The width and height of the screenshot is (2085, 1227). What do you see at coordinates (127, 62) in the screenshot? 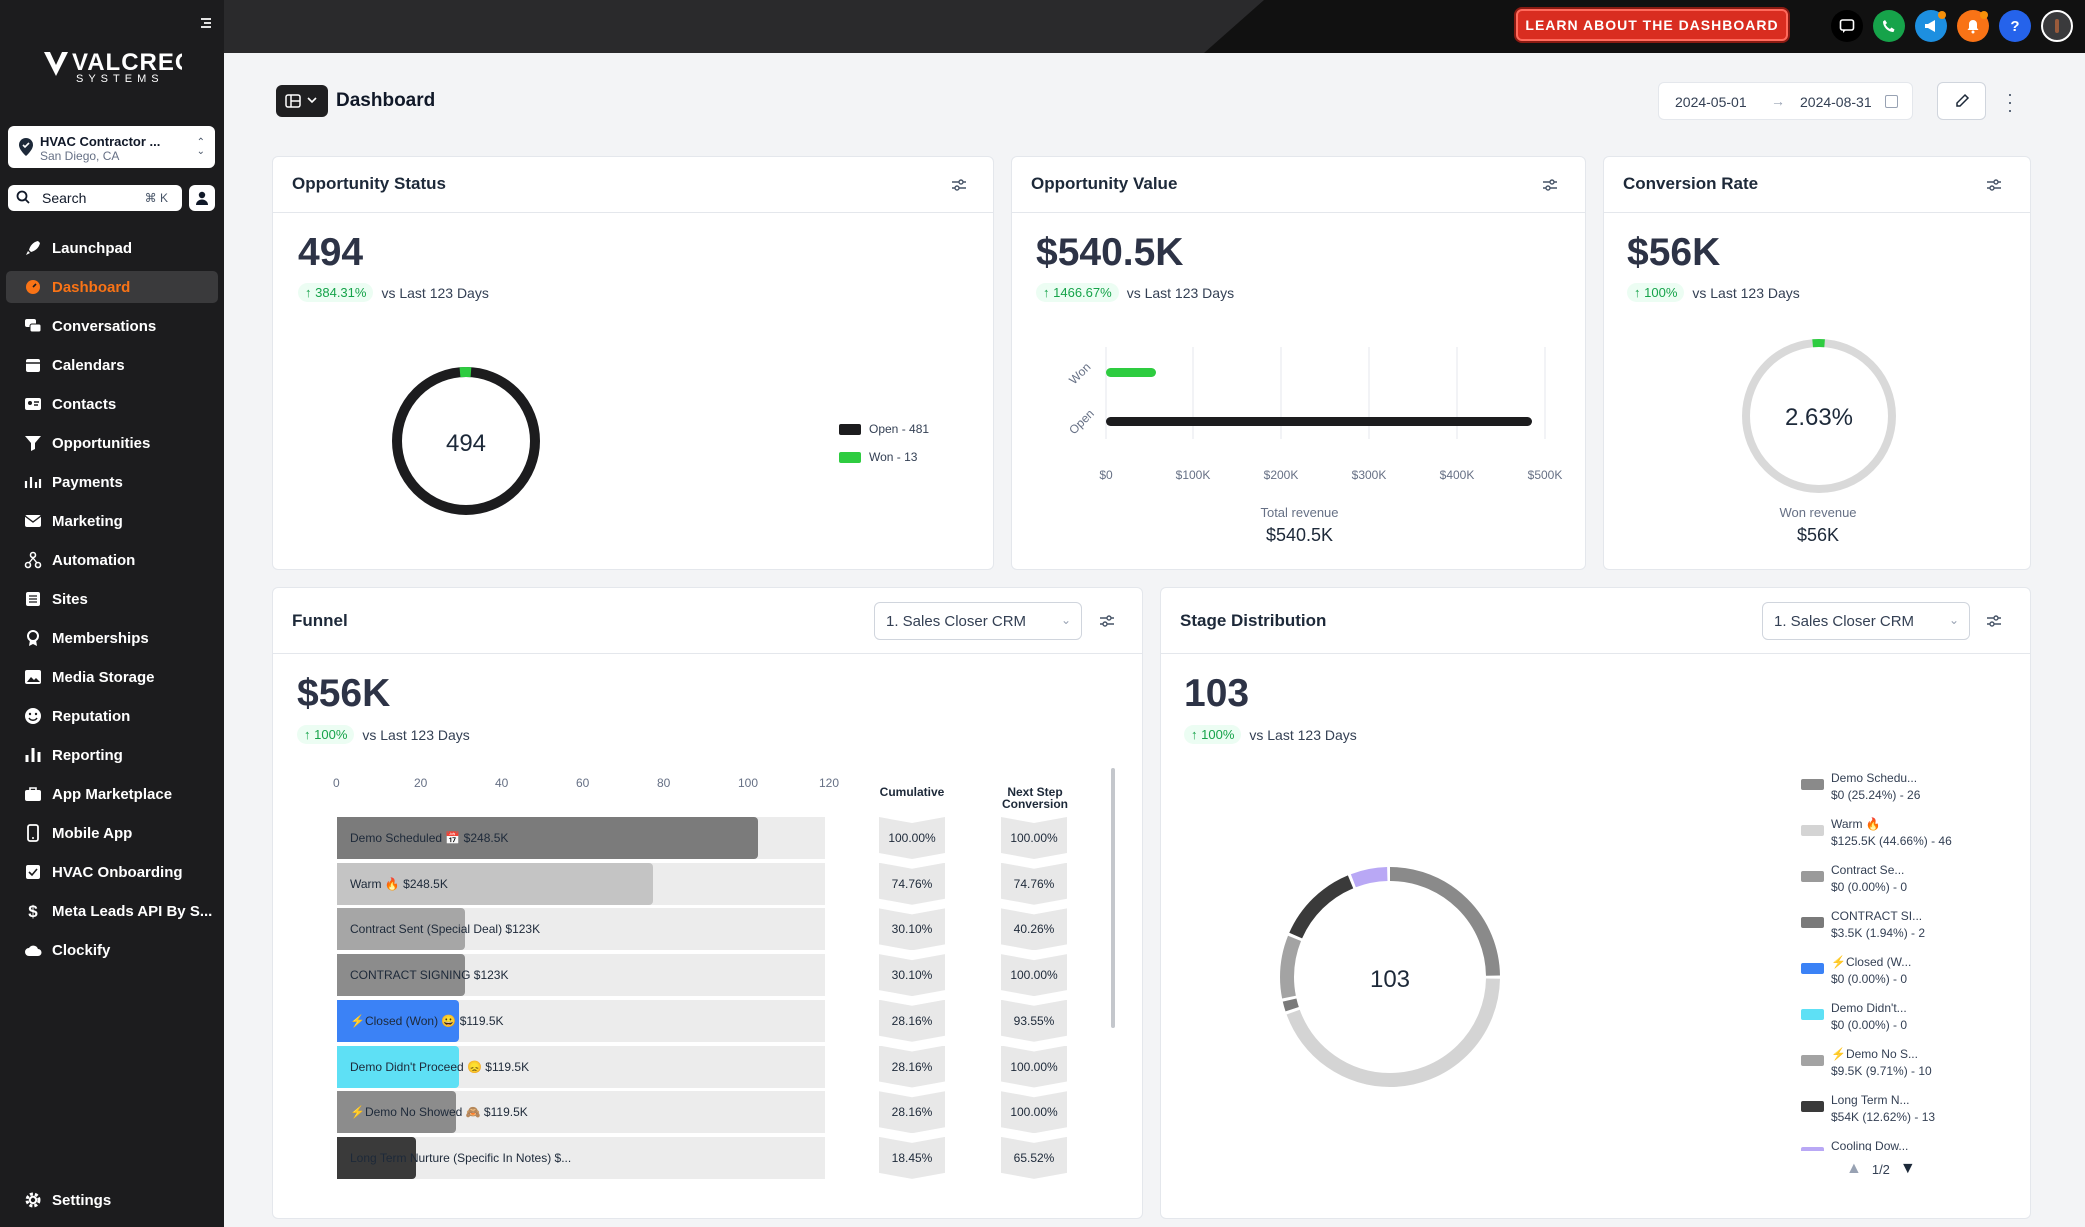
I see `brand-name: VALCREO` at bounding box center [127, 62].